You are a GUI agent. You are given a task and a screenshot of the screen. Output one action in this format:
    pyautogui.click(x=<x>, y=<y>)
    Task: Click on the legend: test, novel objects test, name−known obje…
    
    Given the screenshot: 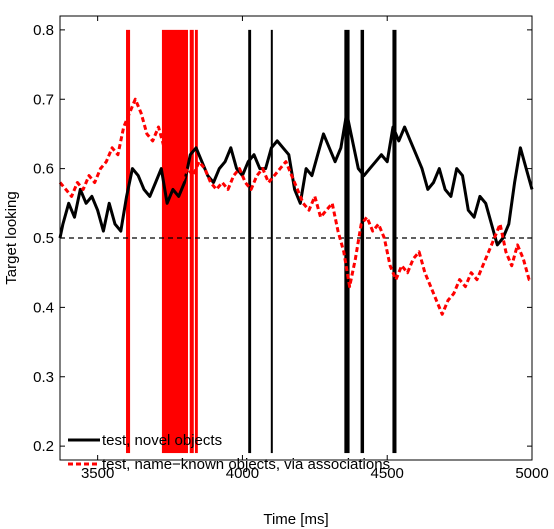 What is the action you would take?
    pyautogui.click(x=229, y=452)
    